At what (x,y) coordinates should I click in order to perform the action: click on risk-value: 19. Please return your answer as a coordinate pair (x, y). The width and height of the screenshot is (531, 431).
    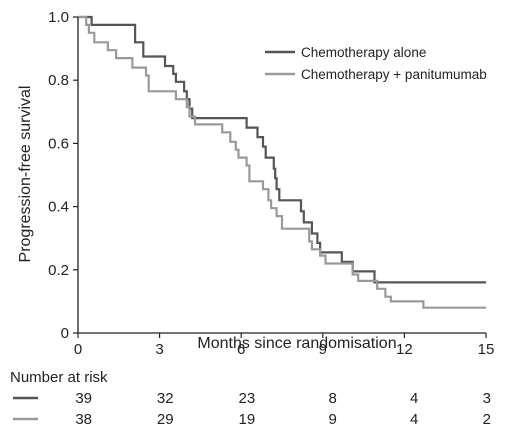
    Looking at the image, I should click on (247, 419).